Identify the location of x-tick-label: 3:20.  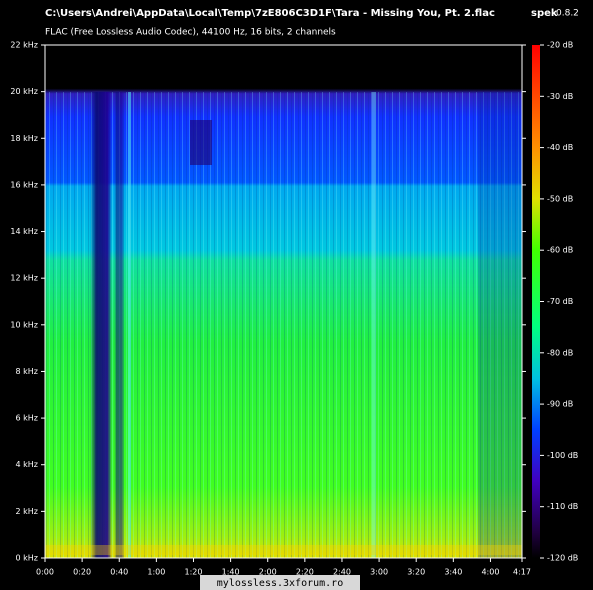
(416, 572).